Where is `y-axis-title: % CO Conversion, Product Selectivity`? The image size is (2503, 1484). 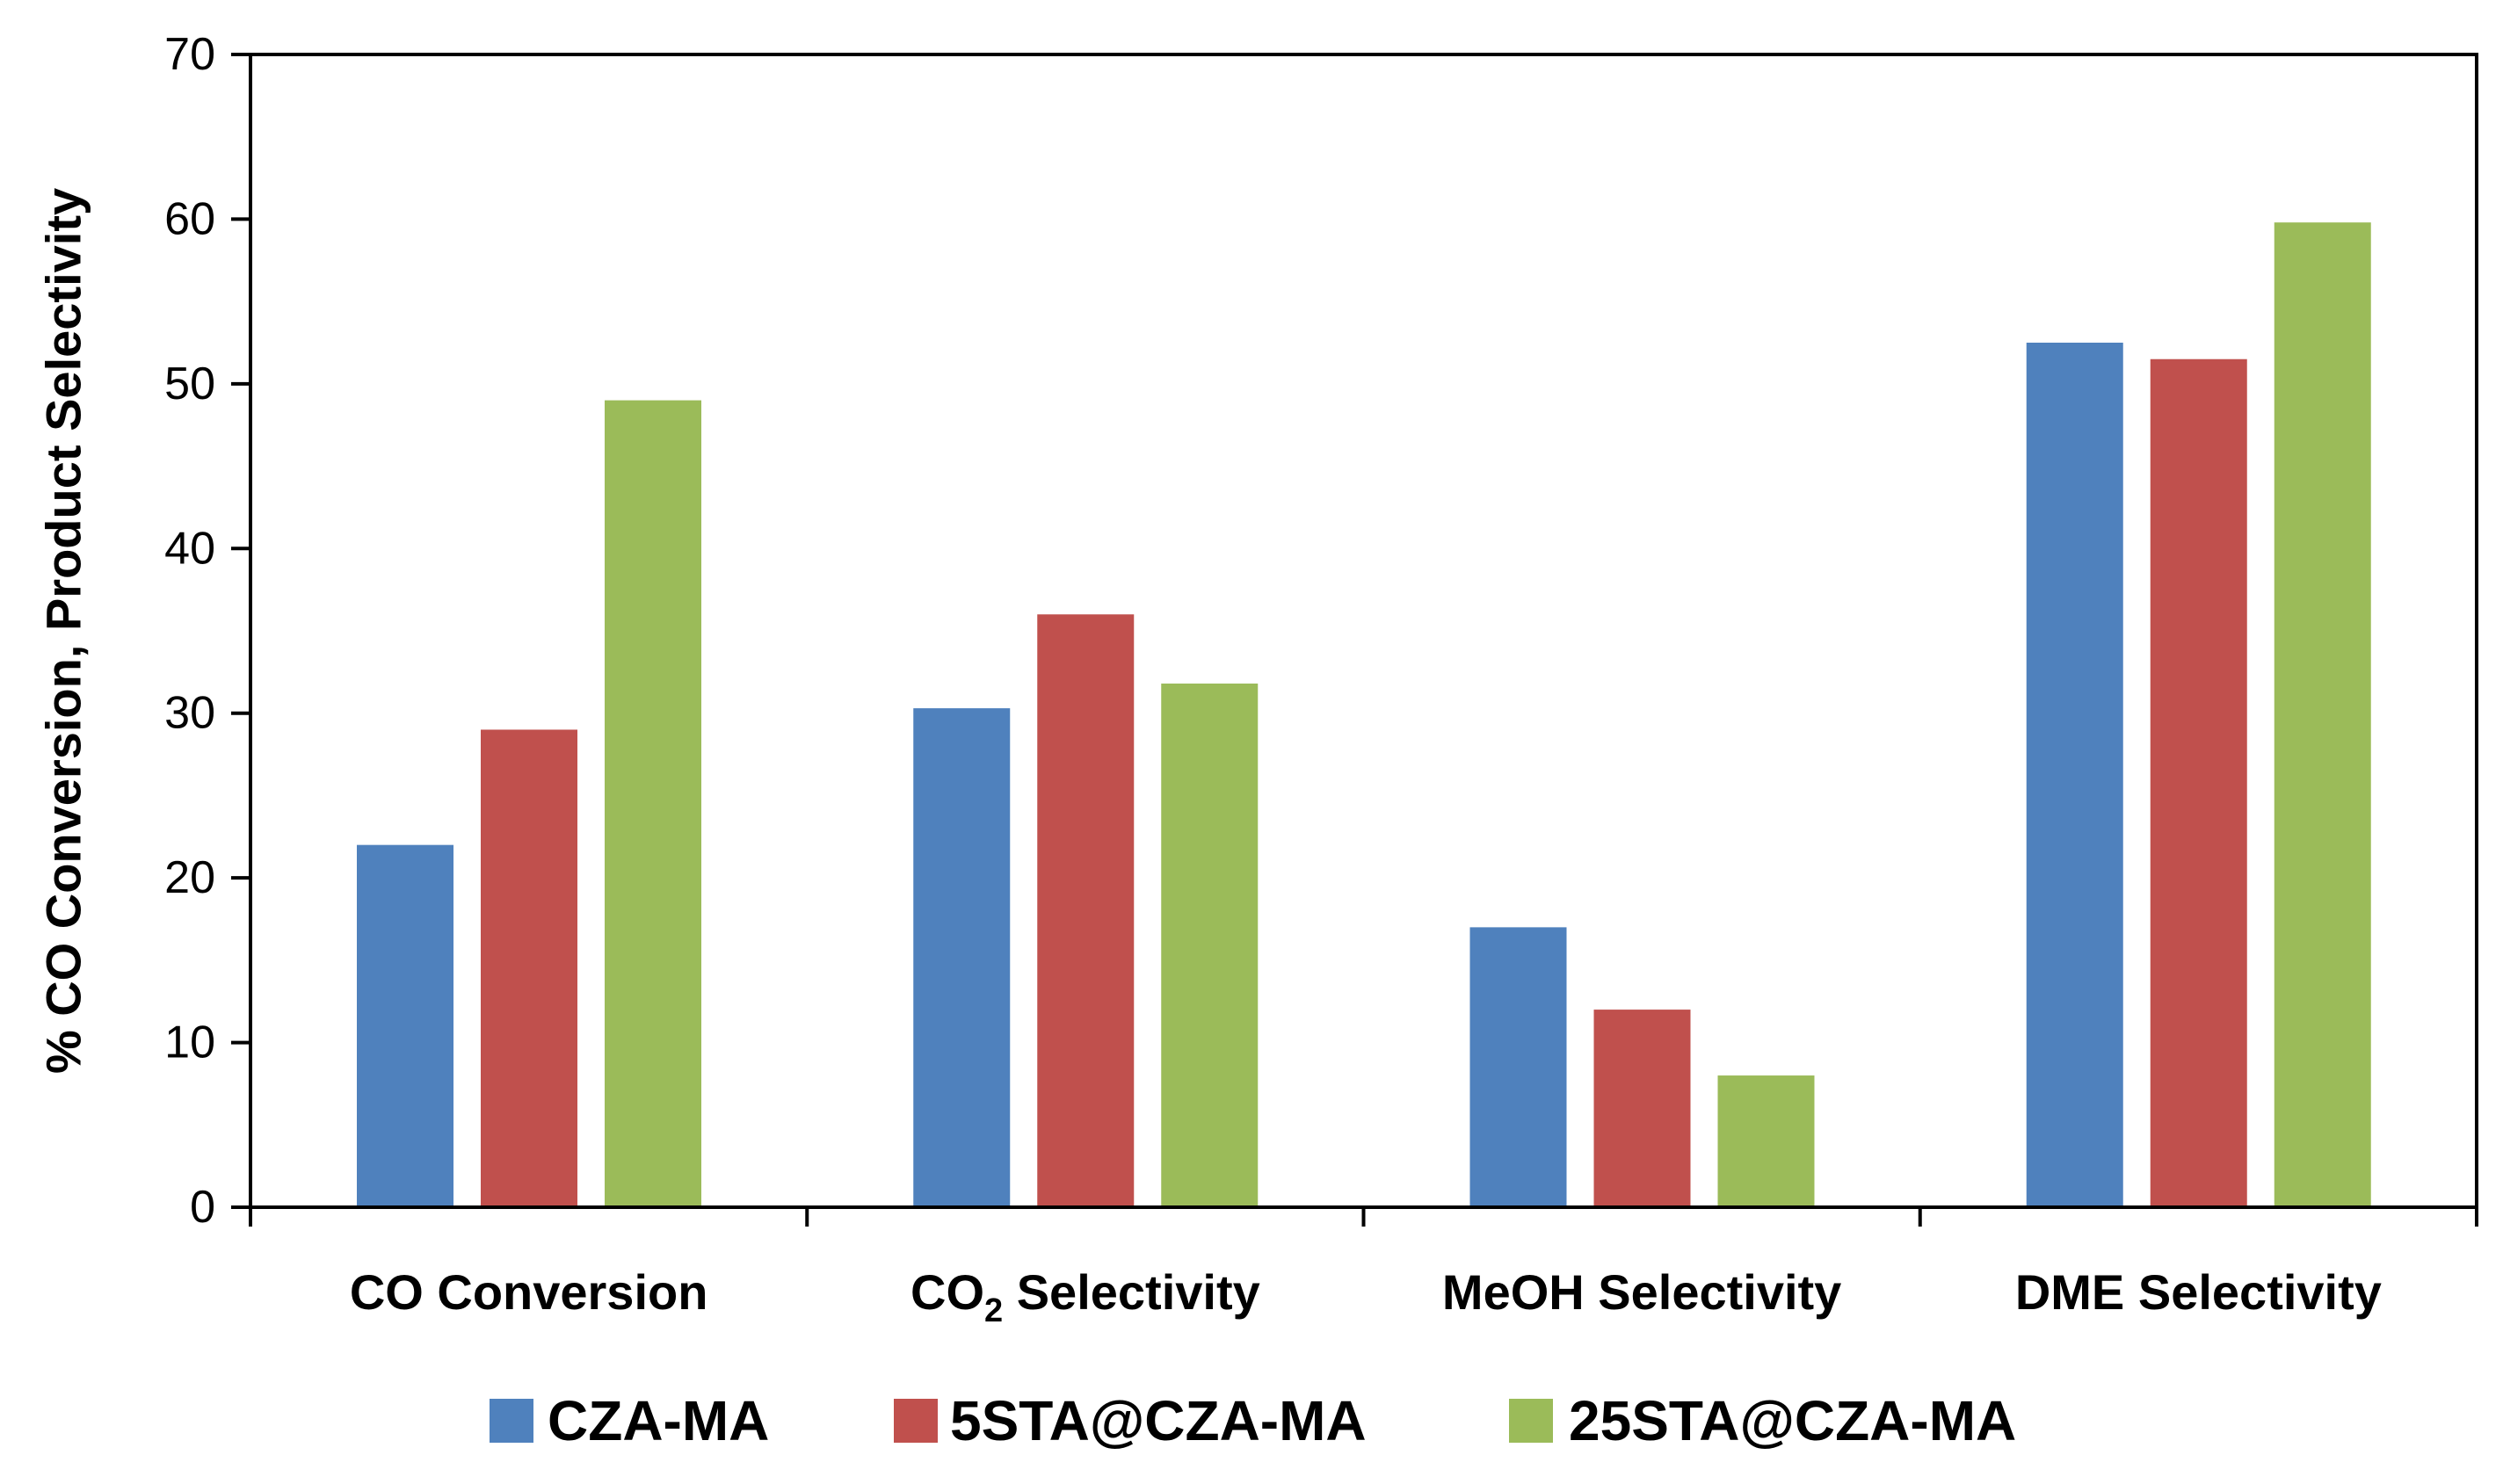
y-axis-title: % CO Conversion, Product Selectivity is located at coordinates (64, 631).